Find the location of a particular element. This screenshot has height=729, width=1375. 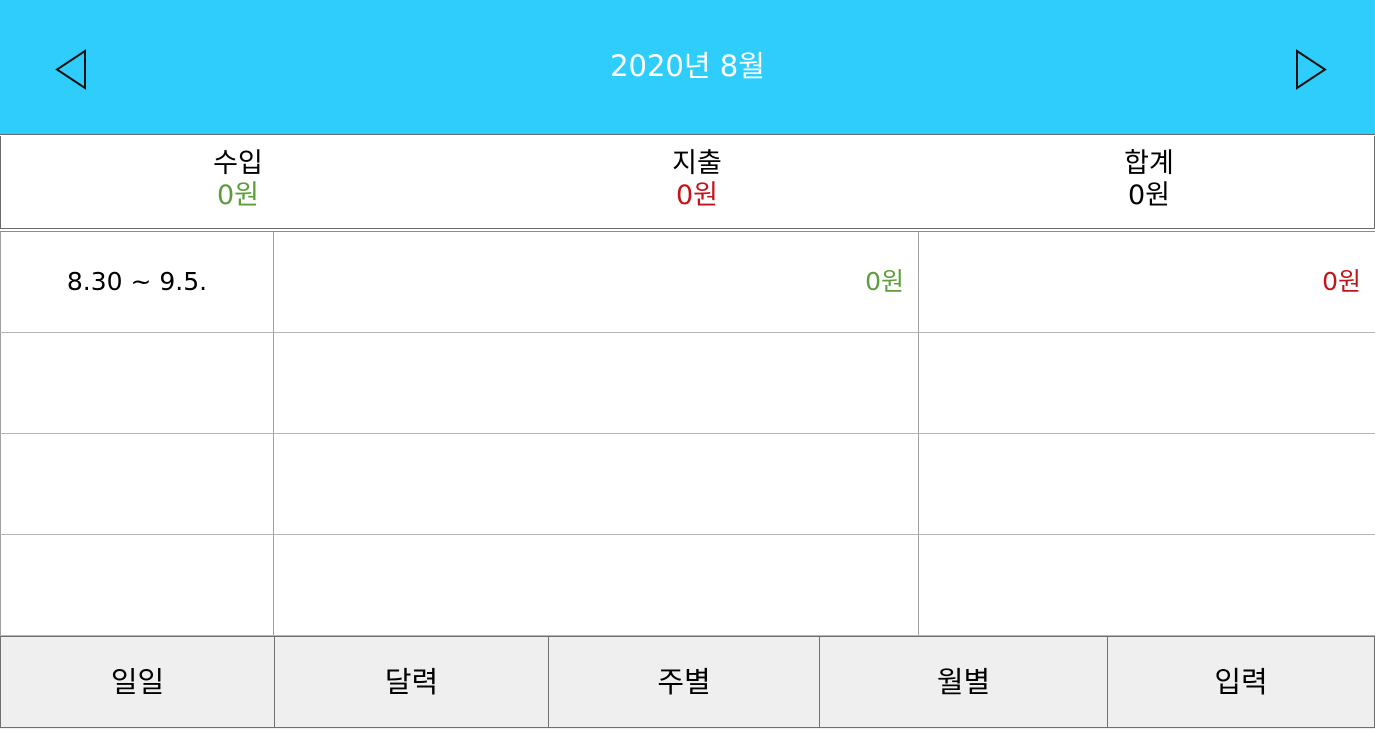

expense-value: 0원 is located at coordinates (697, 195).